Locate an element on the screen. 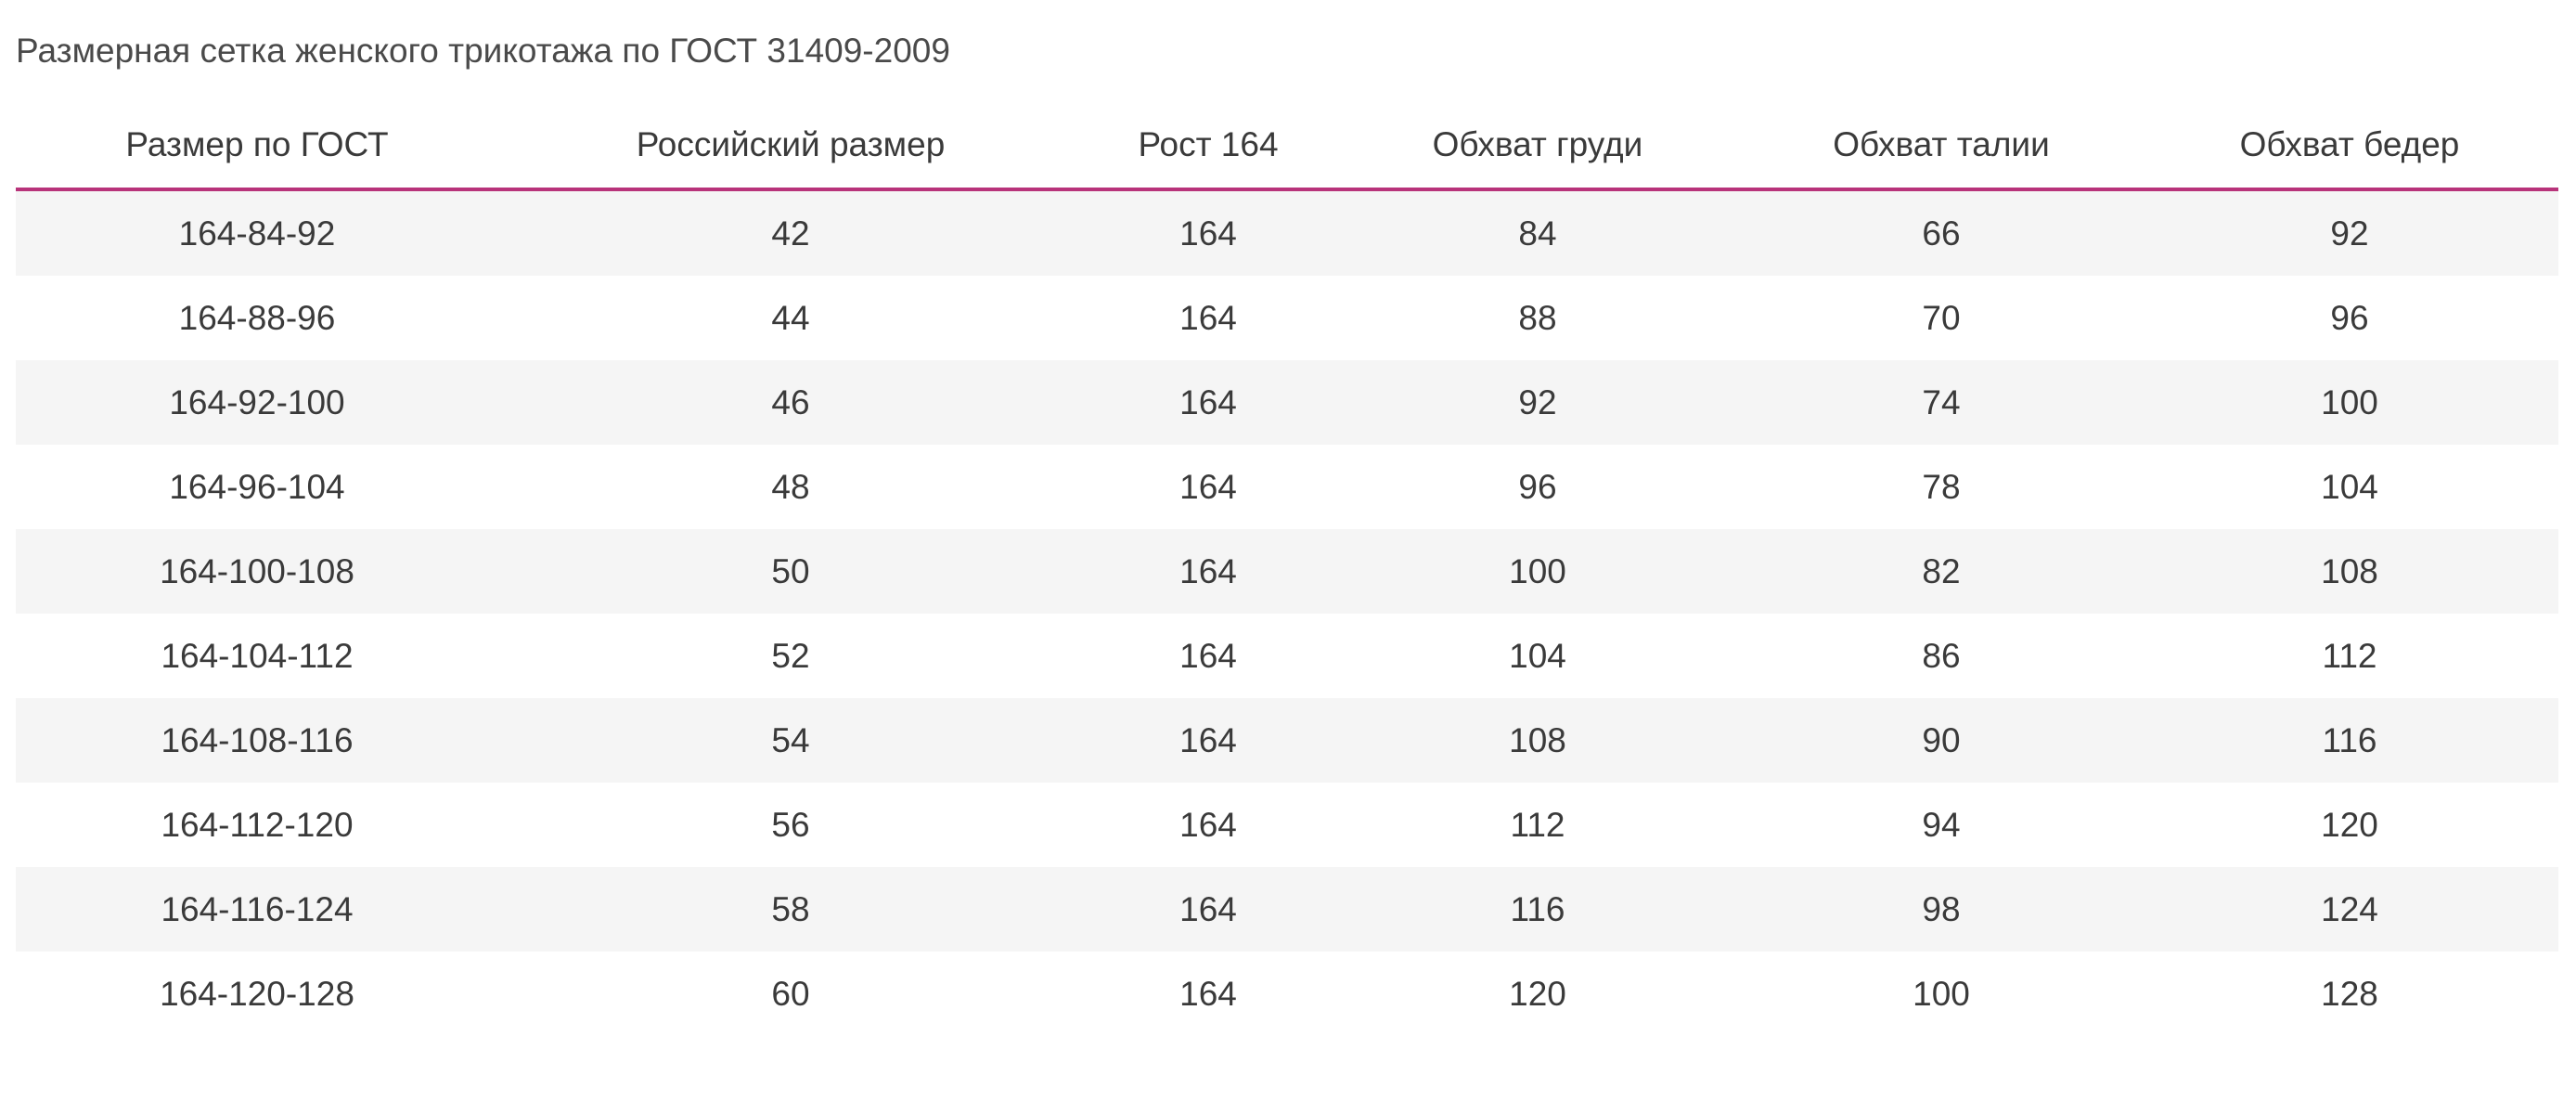  header-chest: Обхват груди is located at coordinates (1538, 146).